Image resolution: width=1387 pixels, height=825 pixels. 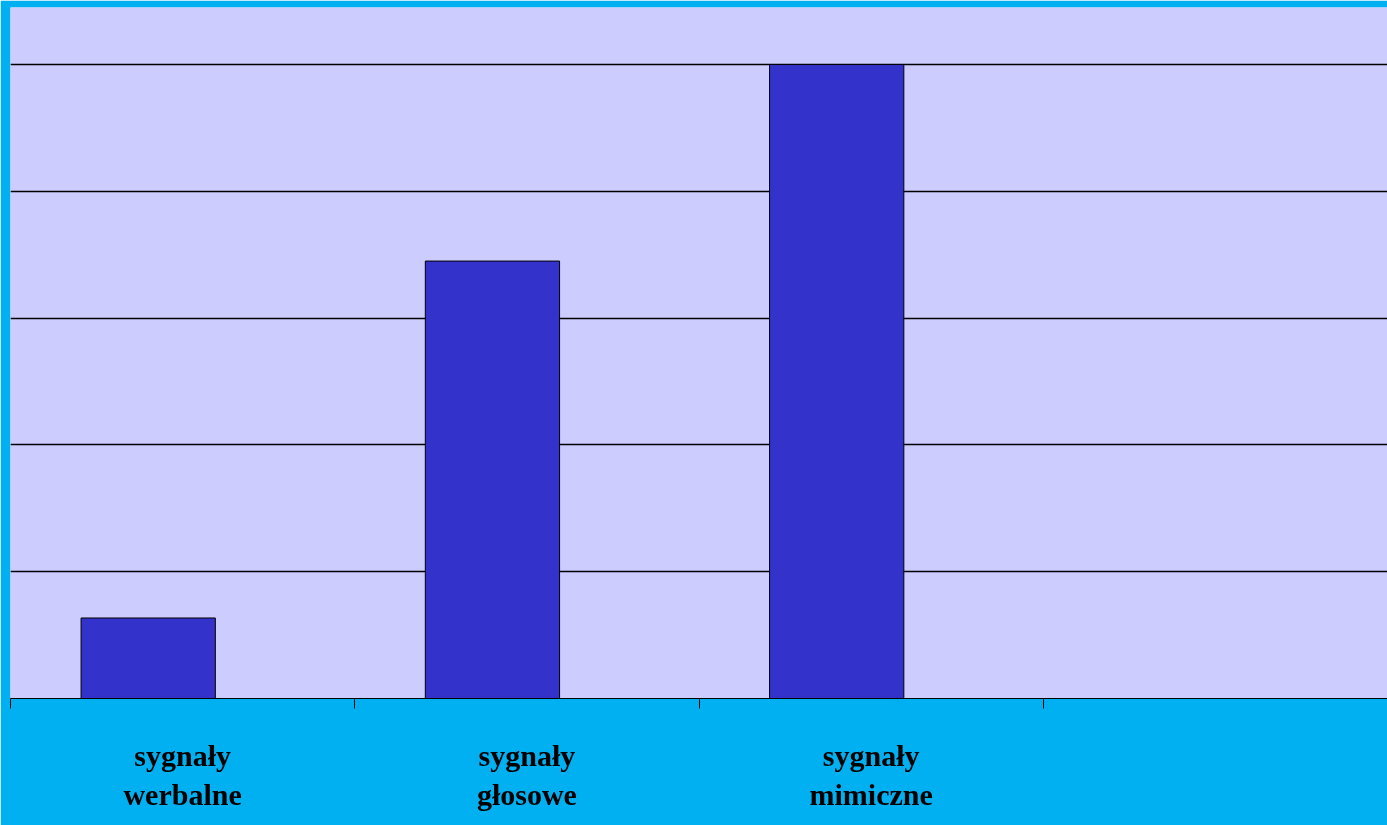 What do you see at coordinates (526, 775) in the screenshot?
I see `x-tick-label: sygnały głosowe` at bounding box center [526, 775].